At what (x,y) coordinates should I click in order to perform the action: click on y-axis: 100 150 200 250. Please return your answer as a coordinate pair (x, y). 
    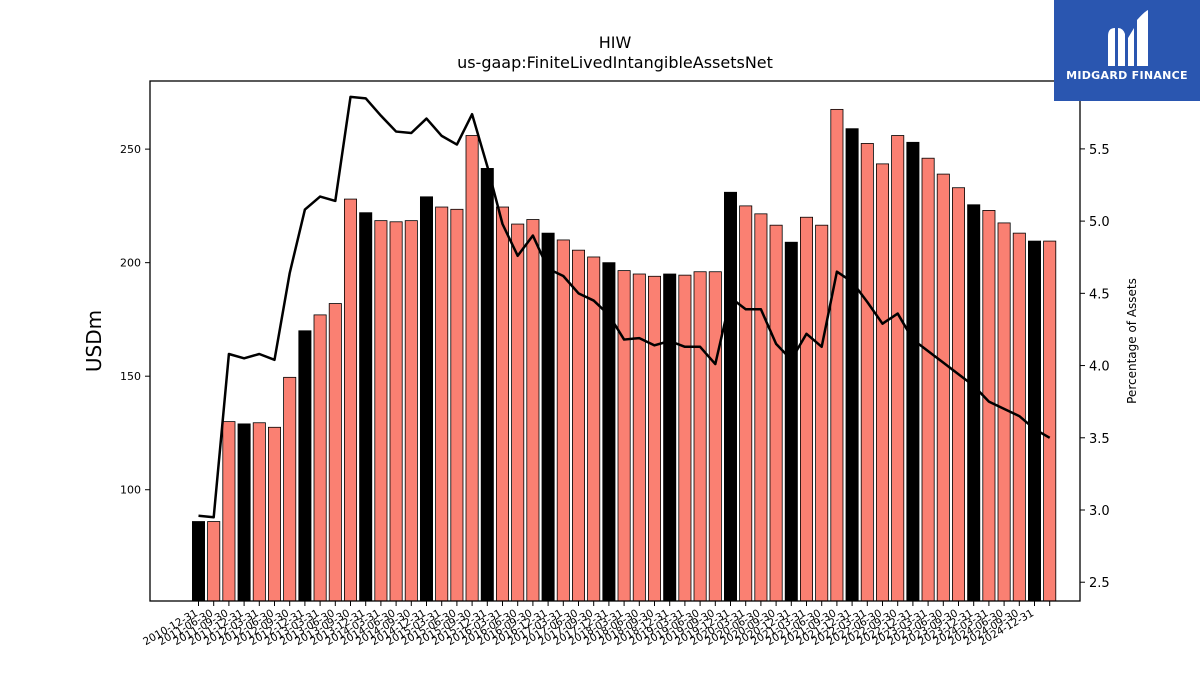
    Looking at the image, I should click on (135, 320).